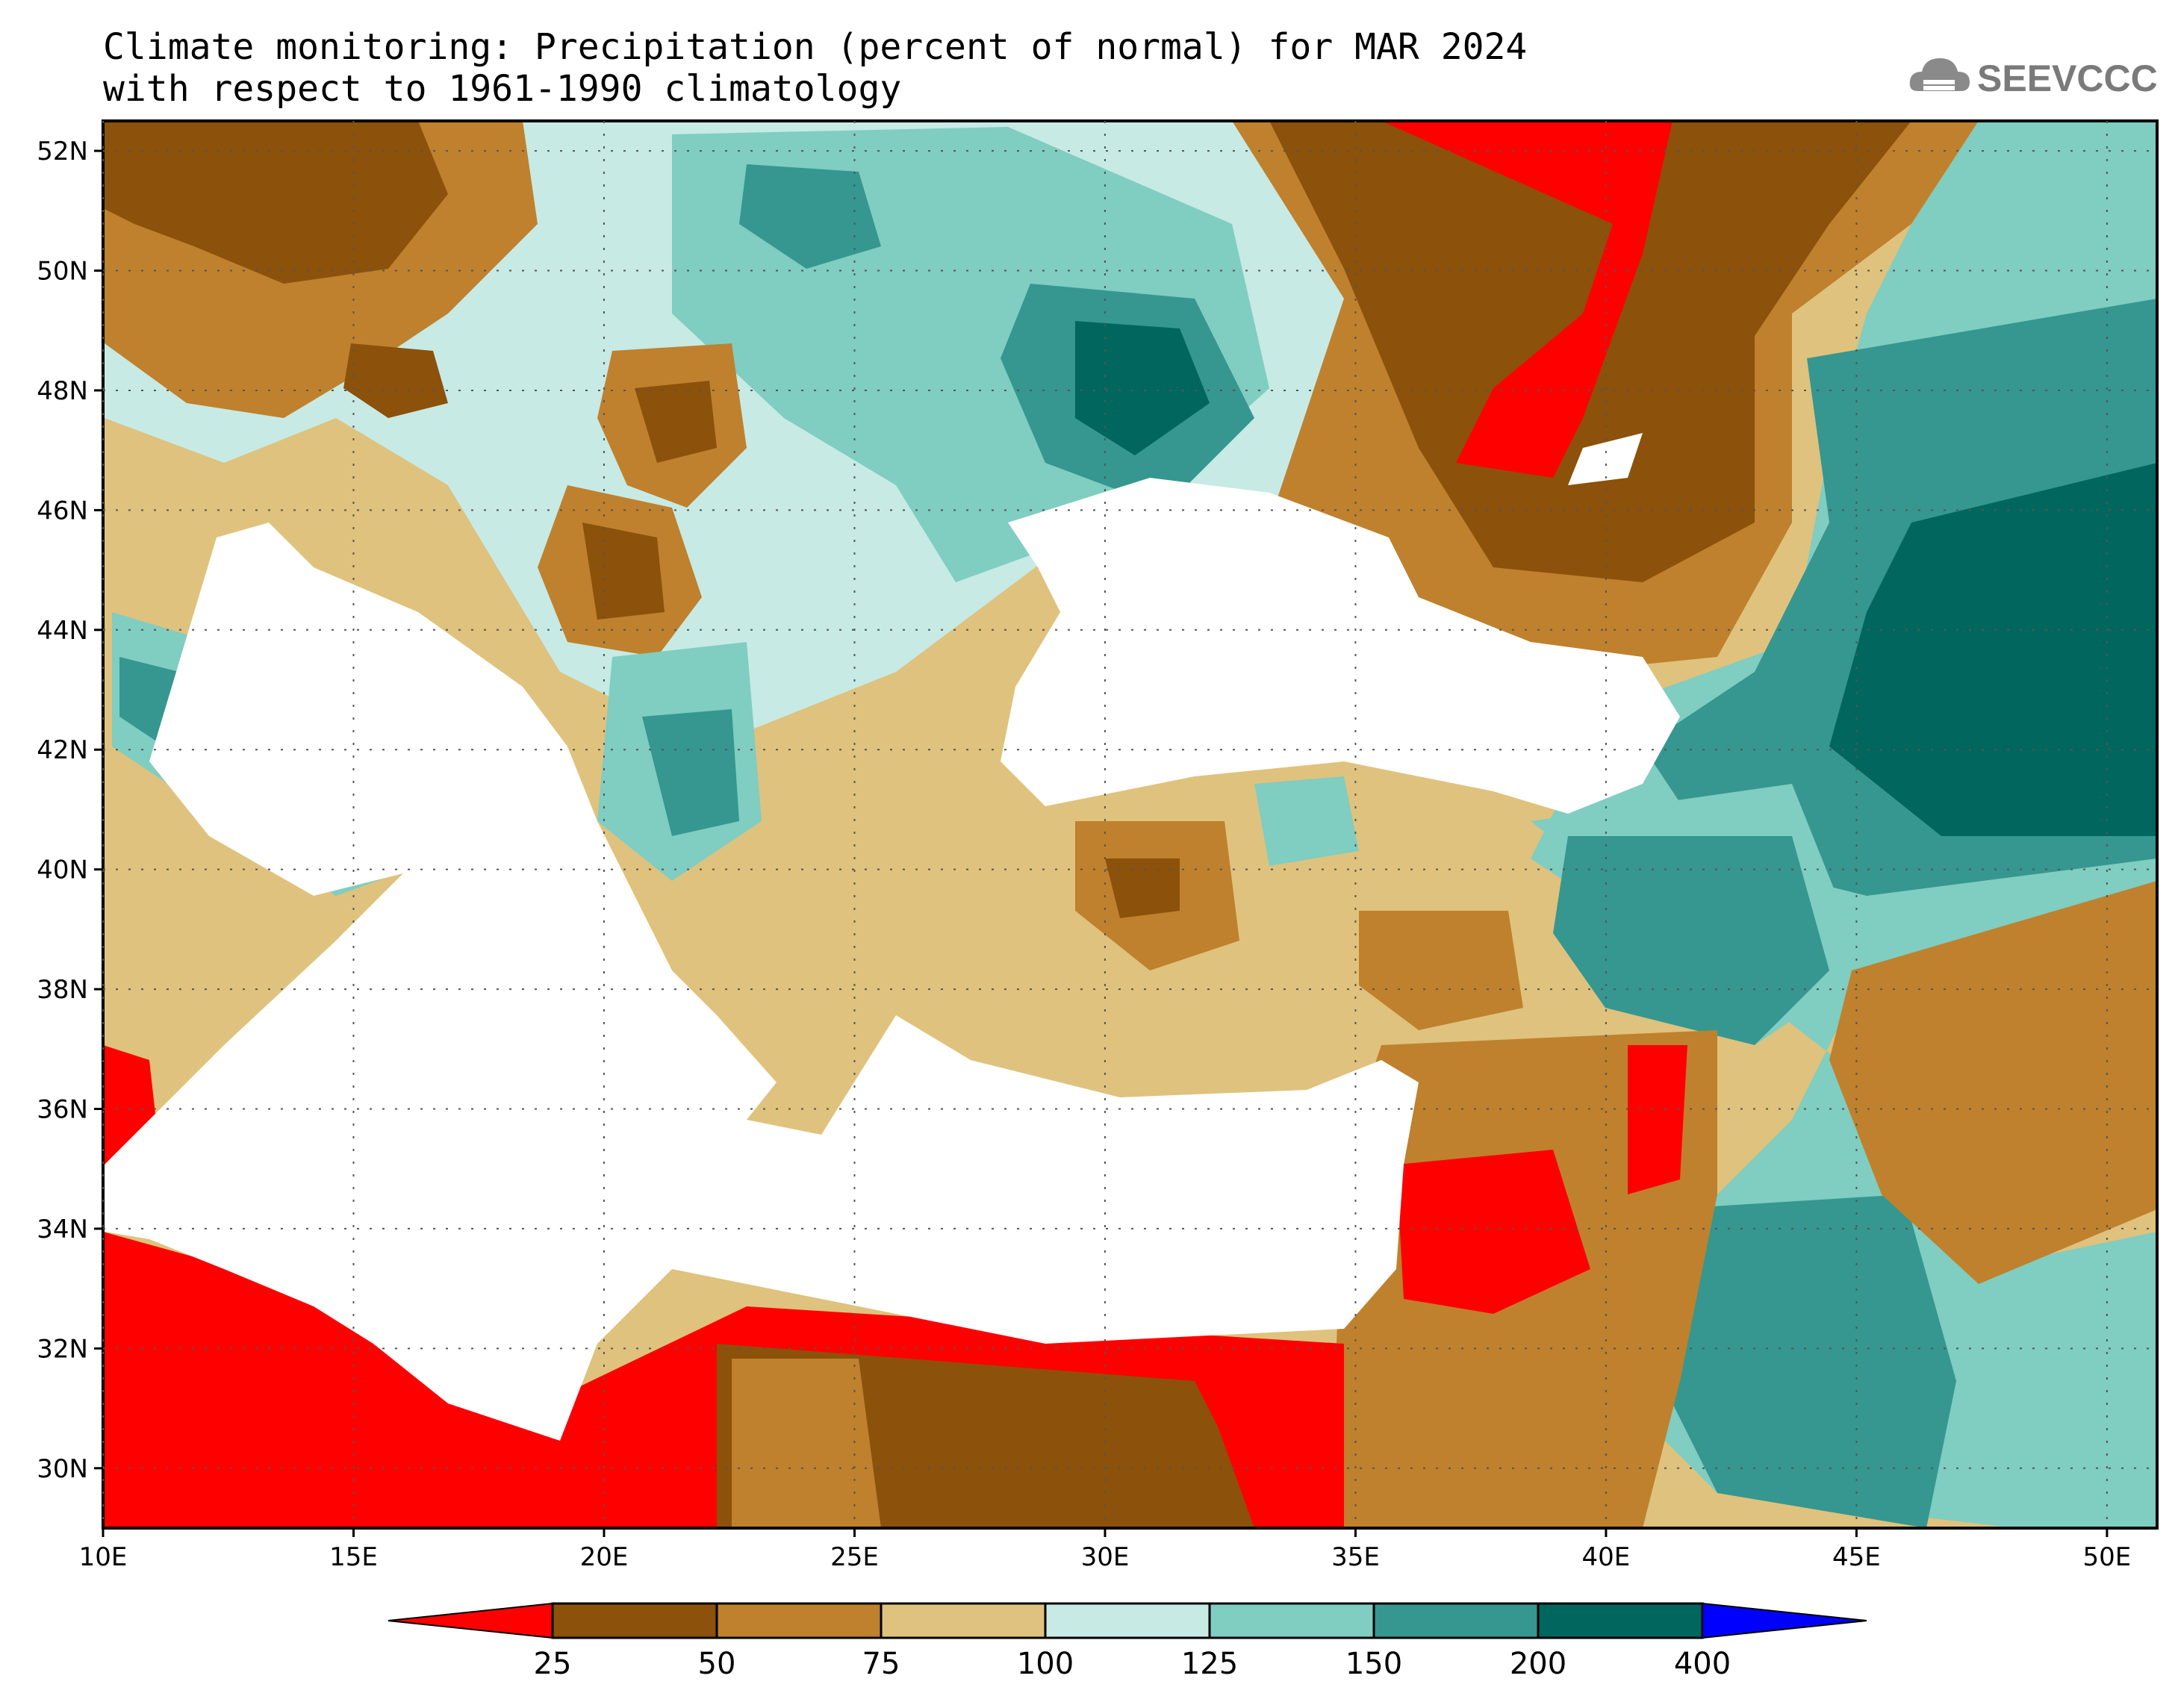  What do you see at coordinates (62, 631) in the screenshot?
I see `lat-tick-label: 44N` at bounding box center [62, 631].